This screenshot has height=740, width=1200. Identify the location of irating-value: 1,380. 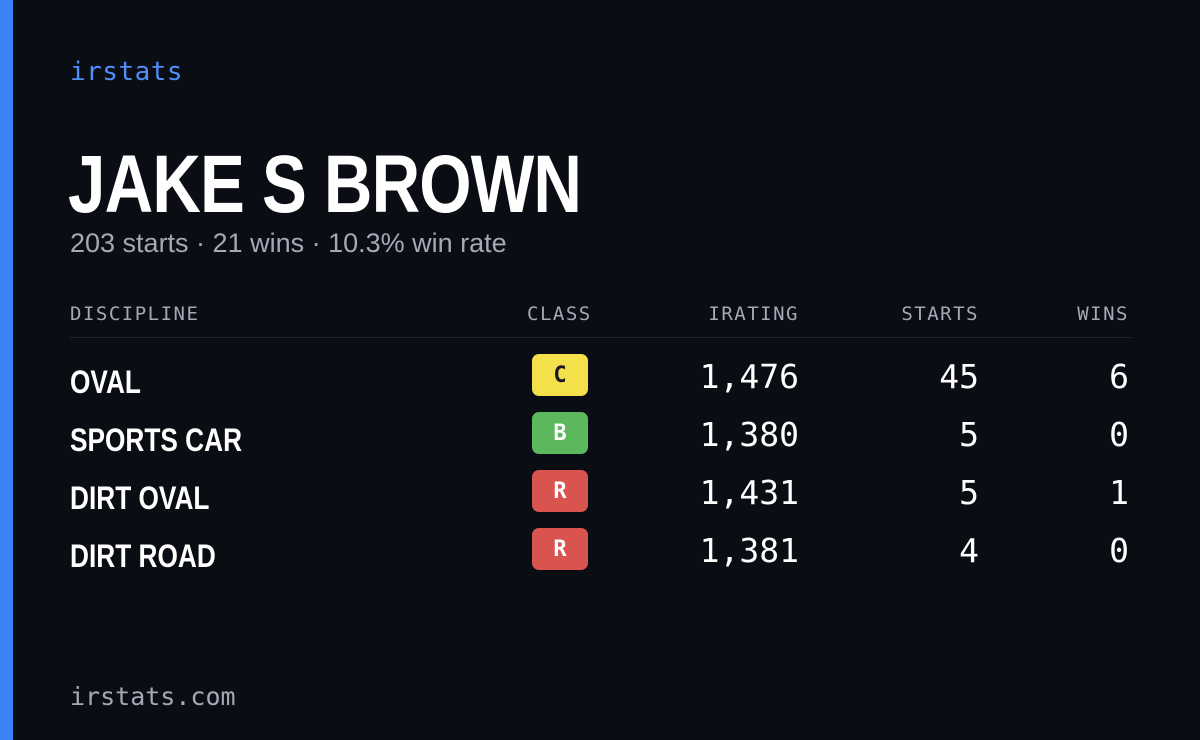
(749, 434).